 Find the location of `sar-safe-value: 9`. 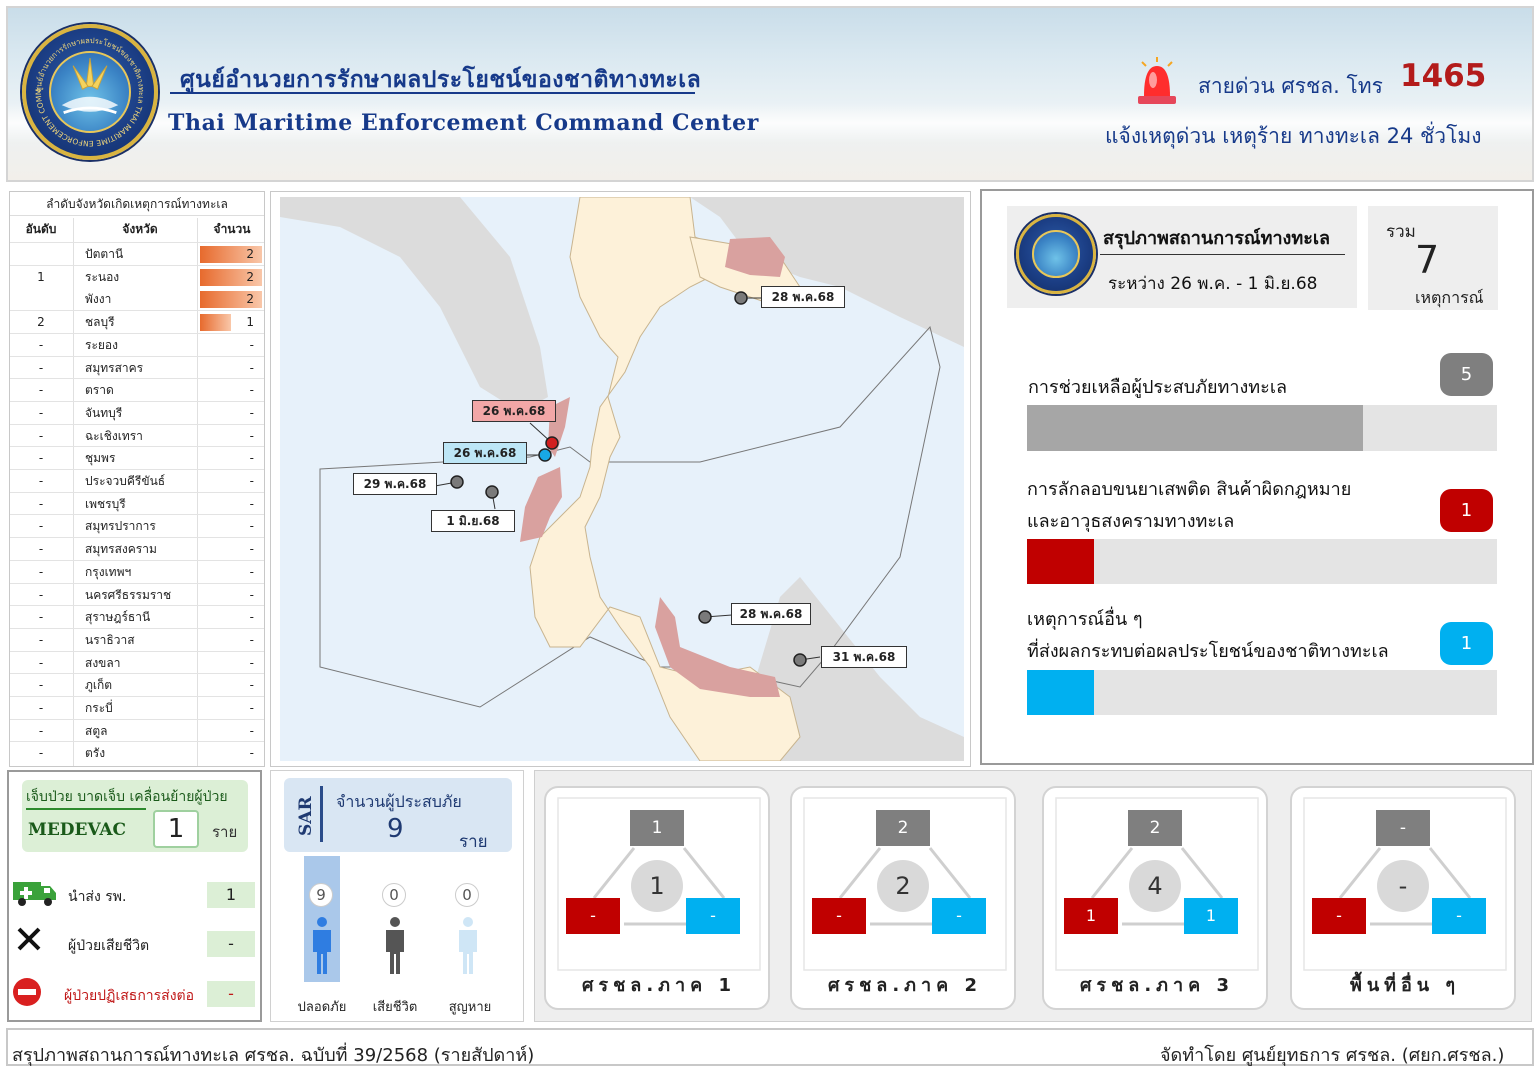

sar-safe-value: 9 is located at coordinates (321, 895).